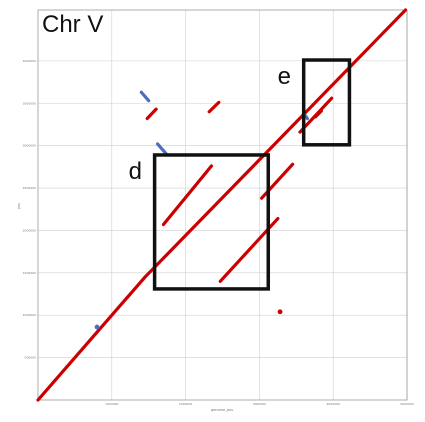  Describe the element at coordinates (29, 61) in the screenshot. I see `y-tick-label: 4000000` at that location.